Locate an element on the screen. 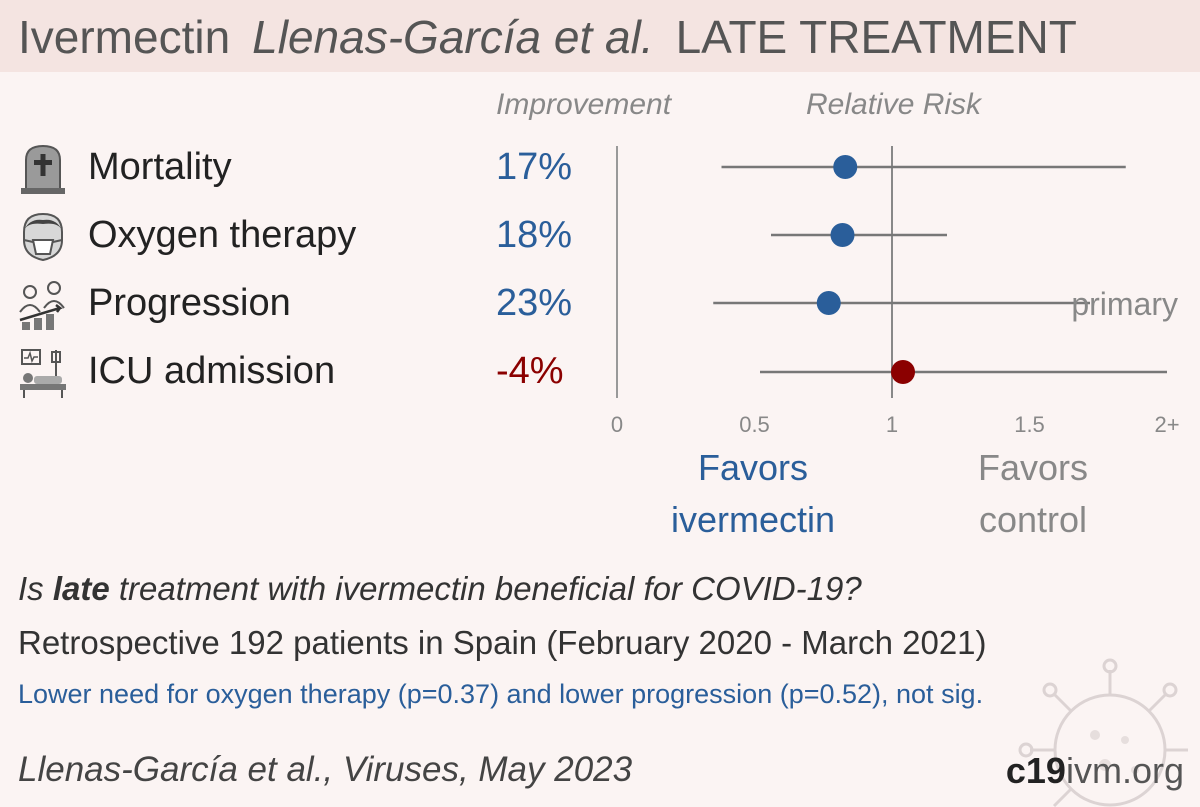 This screenshot has height=807, width=1200. primary-annotation: primary is located at coordinates (1124, 304).